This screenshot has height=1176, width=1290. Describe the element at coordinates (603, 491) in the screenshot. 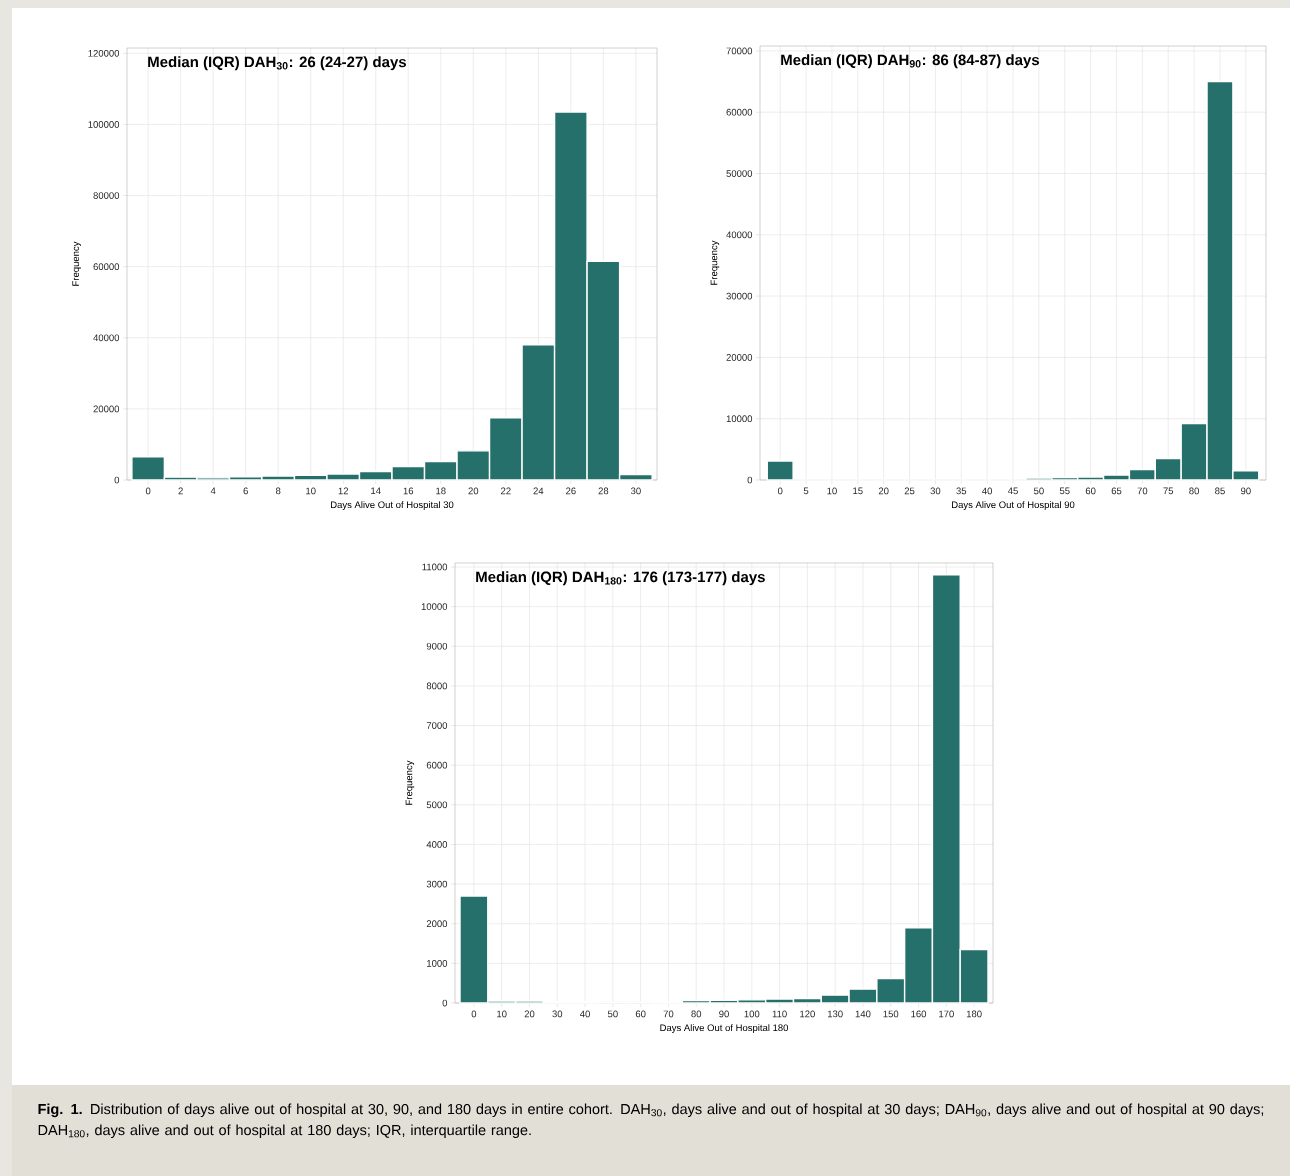

I see `x-tick-label: 28` at that location.